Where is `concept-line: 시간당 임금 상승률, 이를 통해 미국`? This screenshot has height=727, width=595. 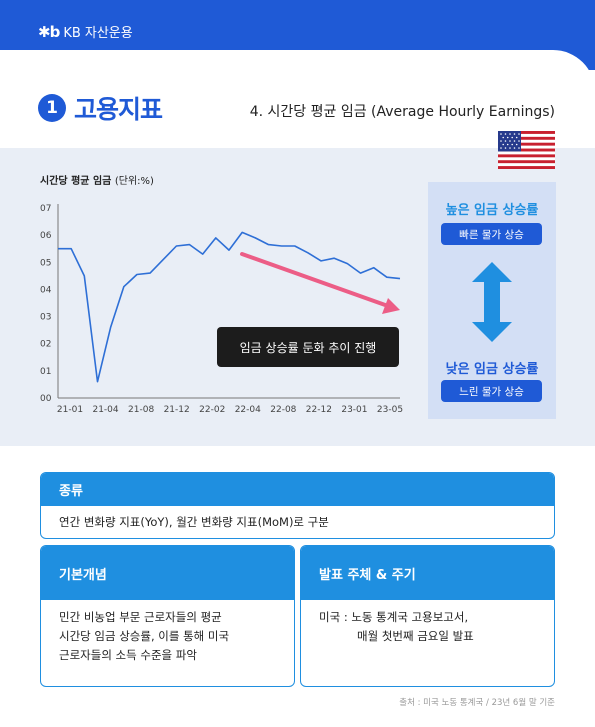
concept-line: 시간당 임금 상승률, 이를 통해 미국 is located at coordinates (144, 636).